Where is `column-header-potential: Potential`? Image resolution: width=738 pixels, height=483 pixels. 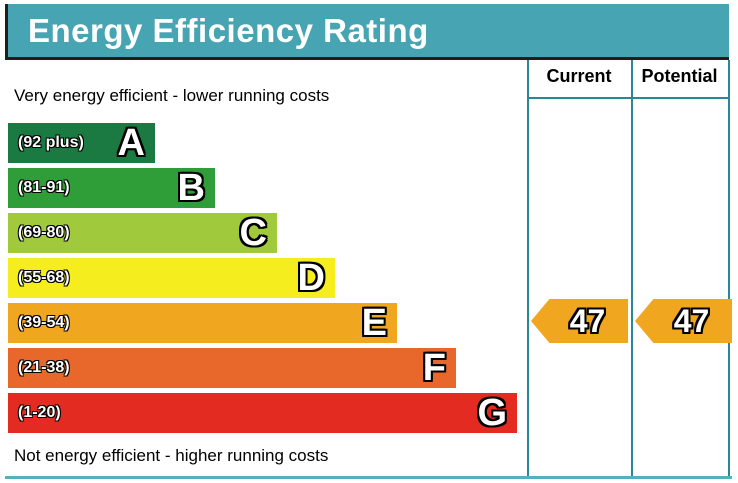
column-header-potential: Potential is located at coordinates (679, 76).